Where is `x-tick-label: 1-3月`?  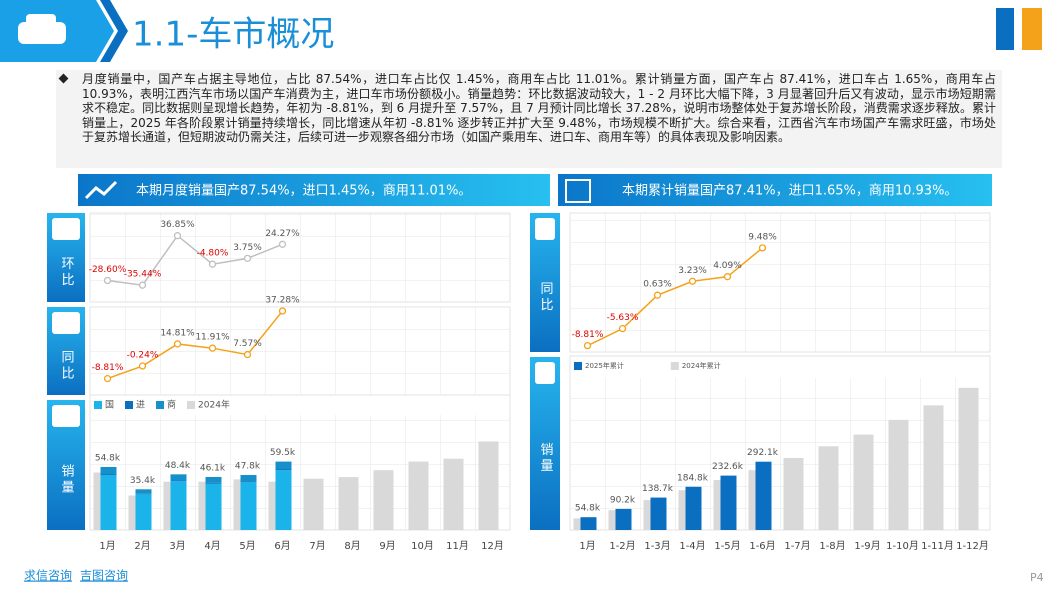
x-tick-label: 1-3月 is located at coordinates (657, 546).